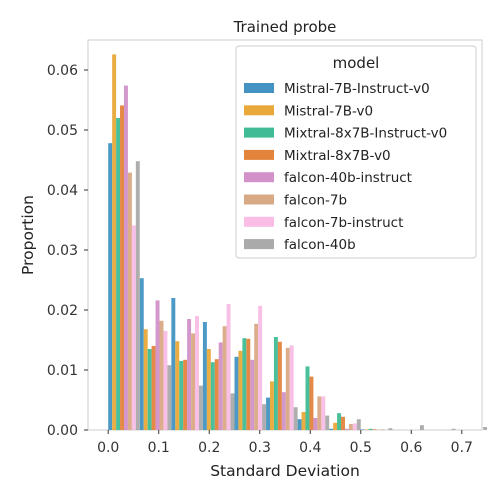 The width and height of the screenshot is (500, 500). I want to click on x-tick-label: 0.4, so click(310, 448).